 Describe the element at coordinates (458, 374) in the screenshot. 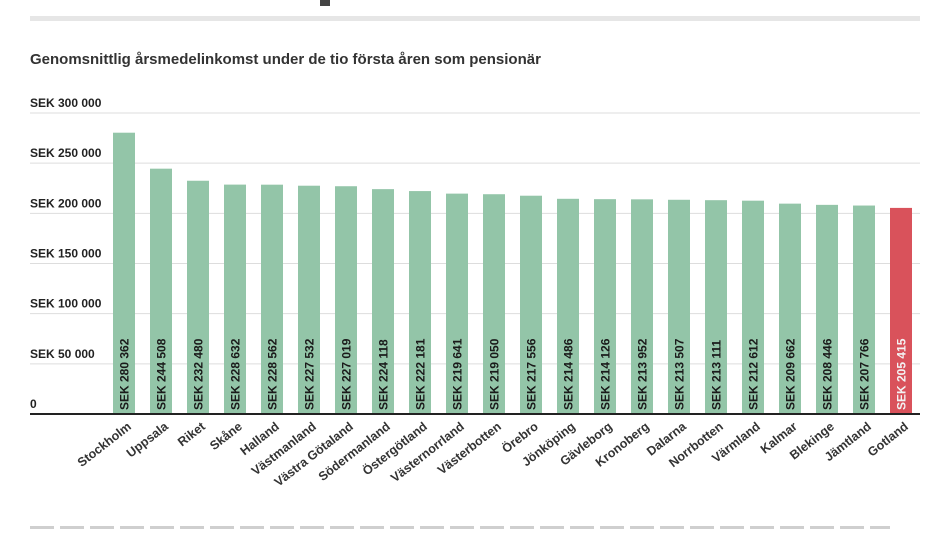

I see `data-label: SEK 219 641` at that location.